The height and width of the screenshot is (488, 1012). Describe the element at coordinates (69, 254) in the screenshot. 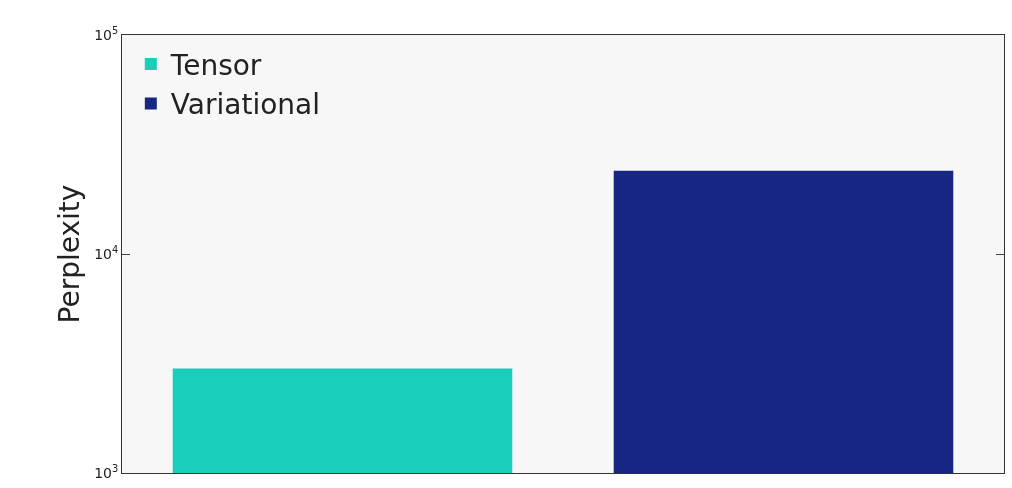

I see `y-axis-title: Perplexity` at that location.